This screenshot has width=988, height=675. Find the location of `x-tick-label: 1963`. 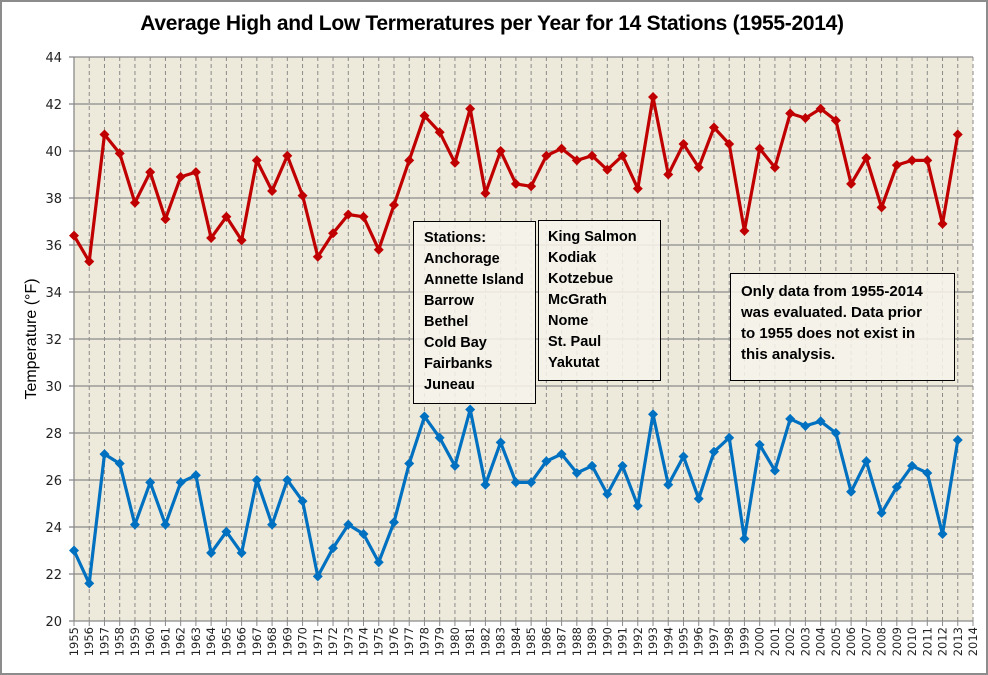

x-tick-label: 1963 is located at coordinates (196, 641).